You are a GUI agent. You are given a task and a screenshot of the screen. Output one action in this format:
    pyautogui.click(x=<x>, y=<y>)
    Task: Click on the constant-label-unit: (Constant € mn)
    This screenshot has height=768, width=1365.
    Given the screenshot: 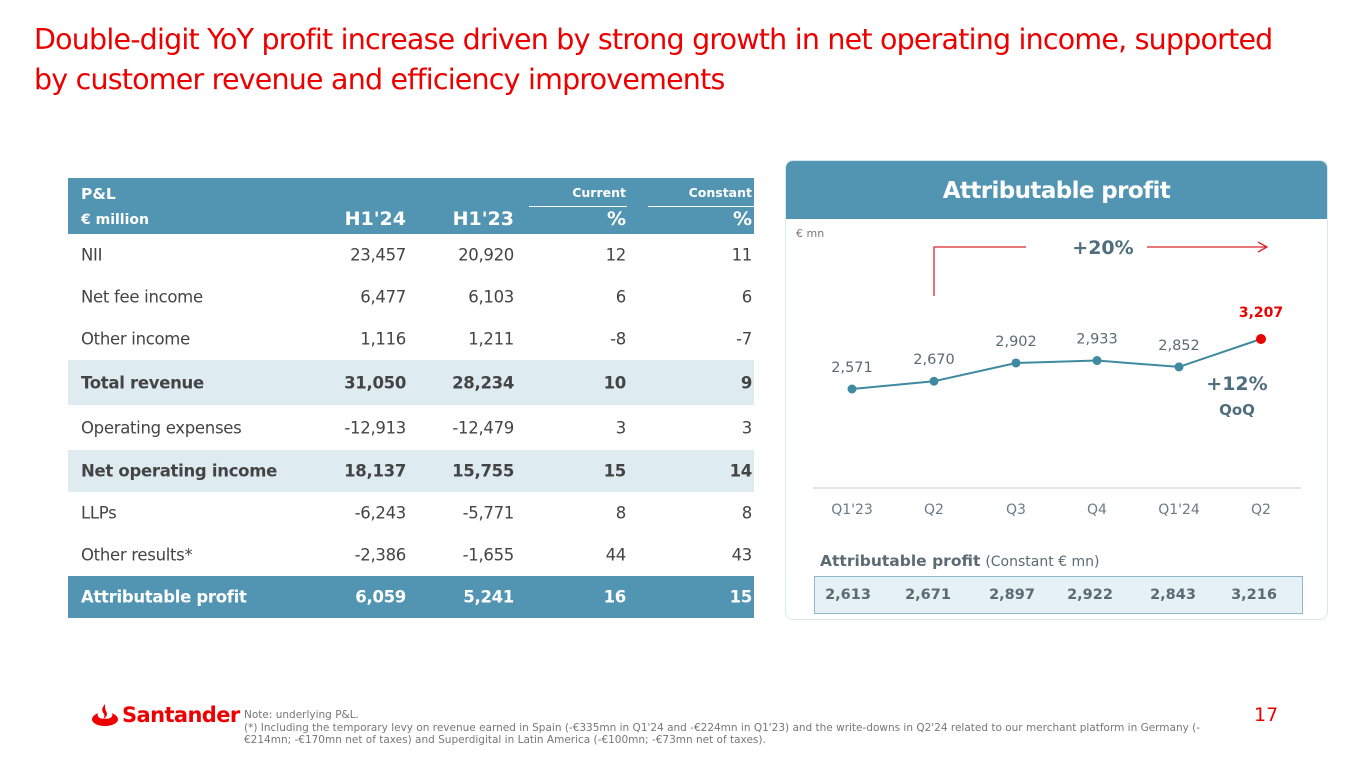 What is the action you would take?
    pyautogui.click(x=1042, y=562)
    